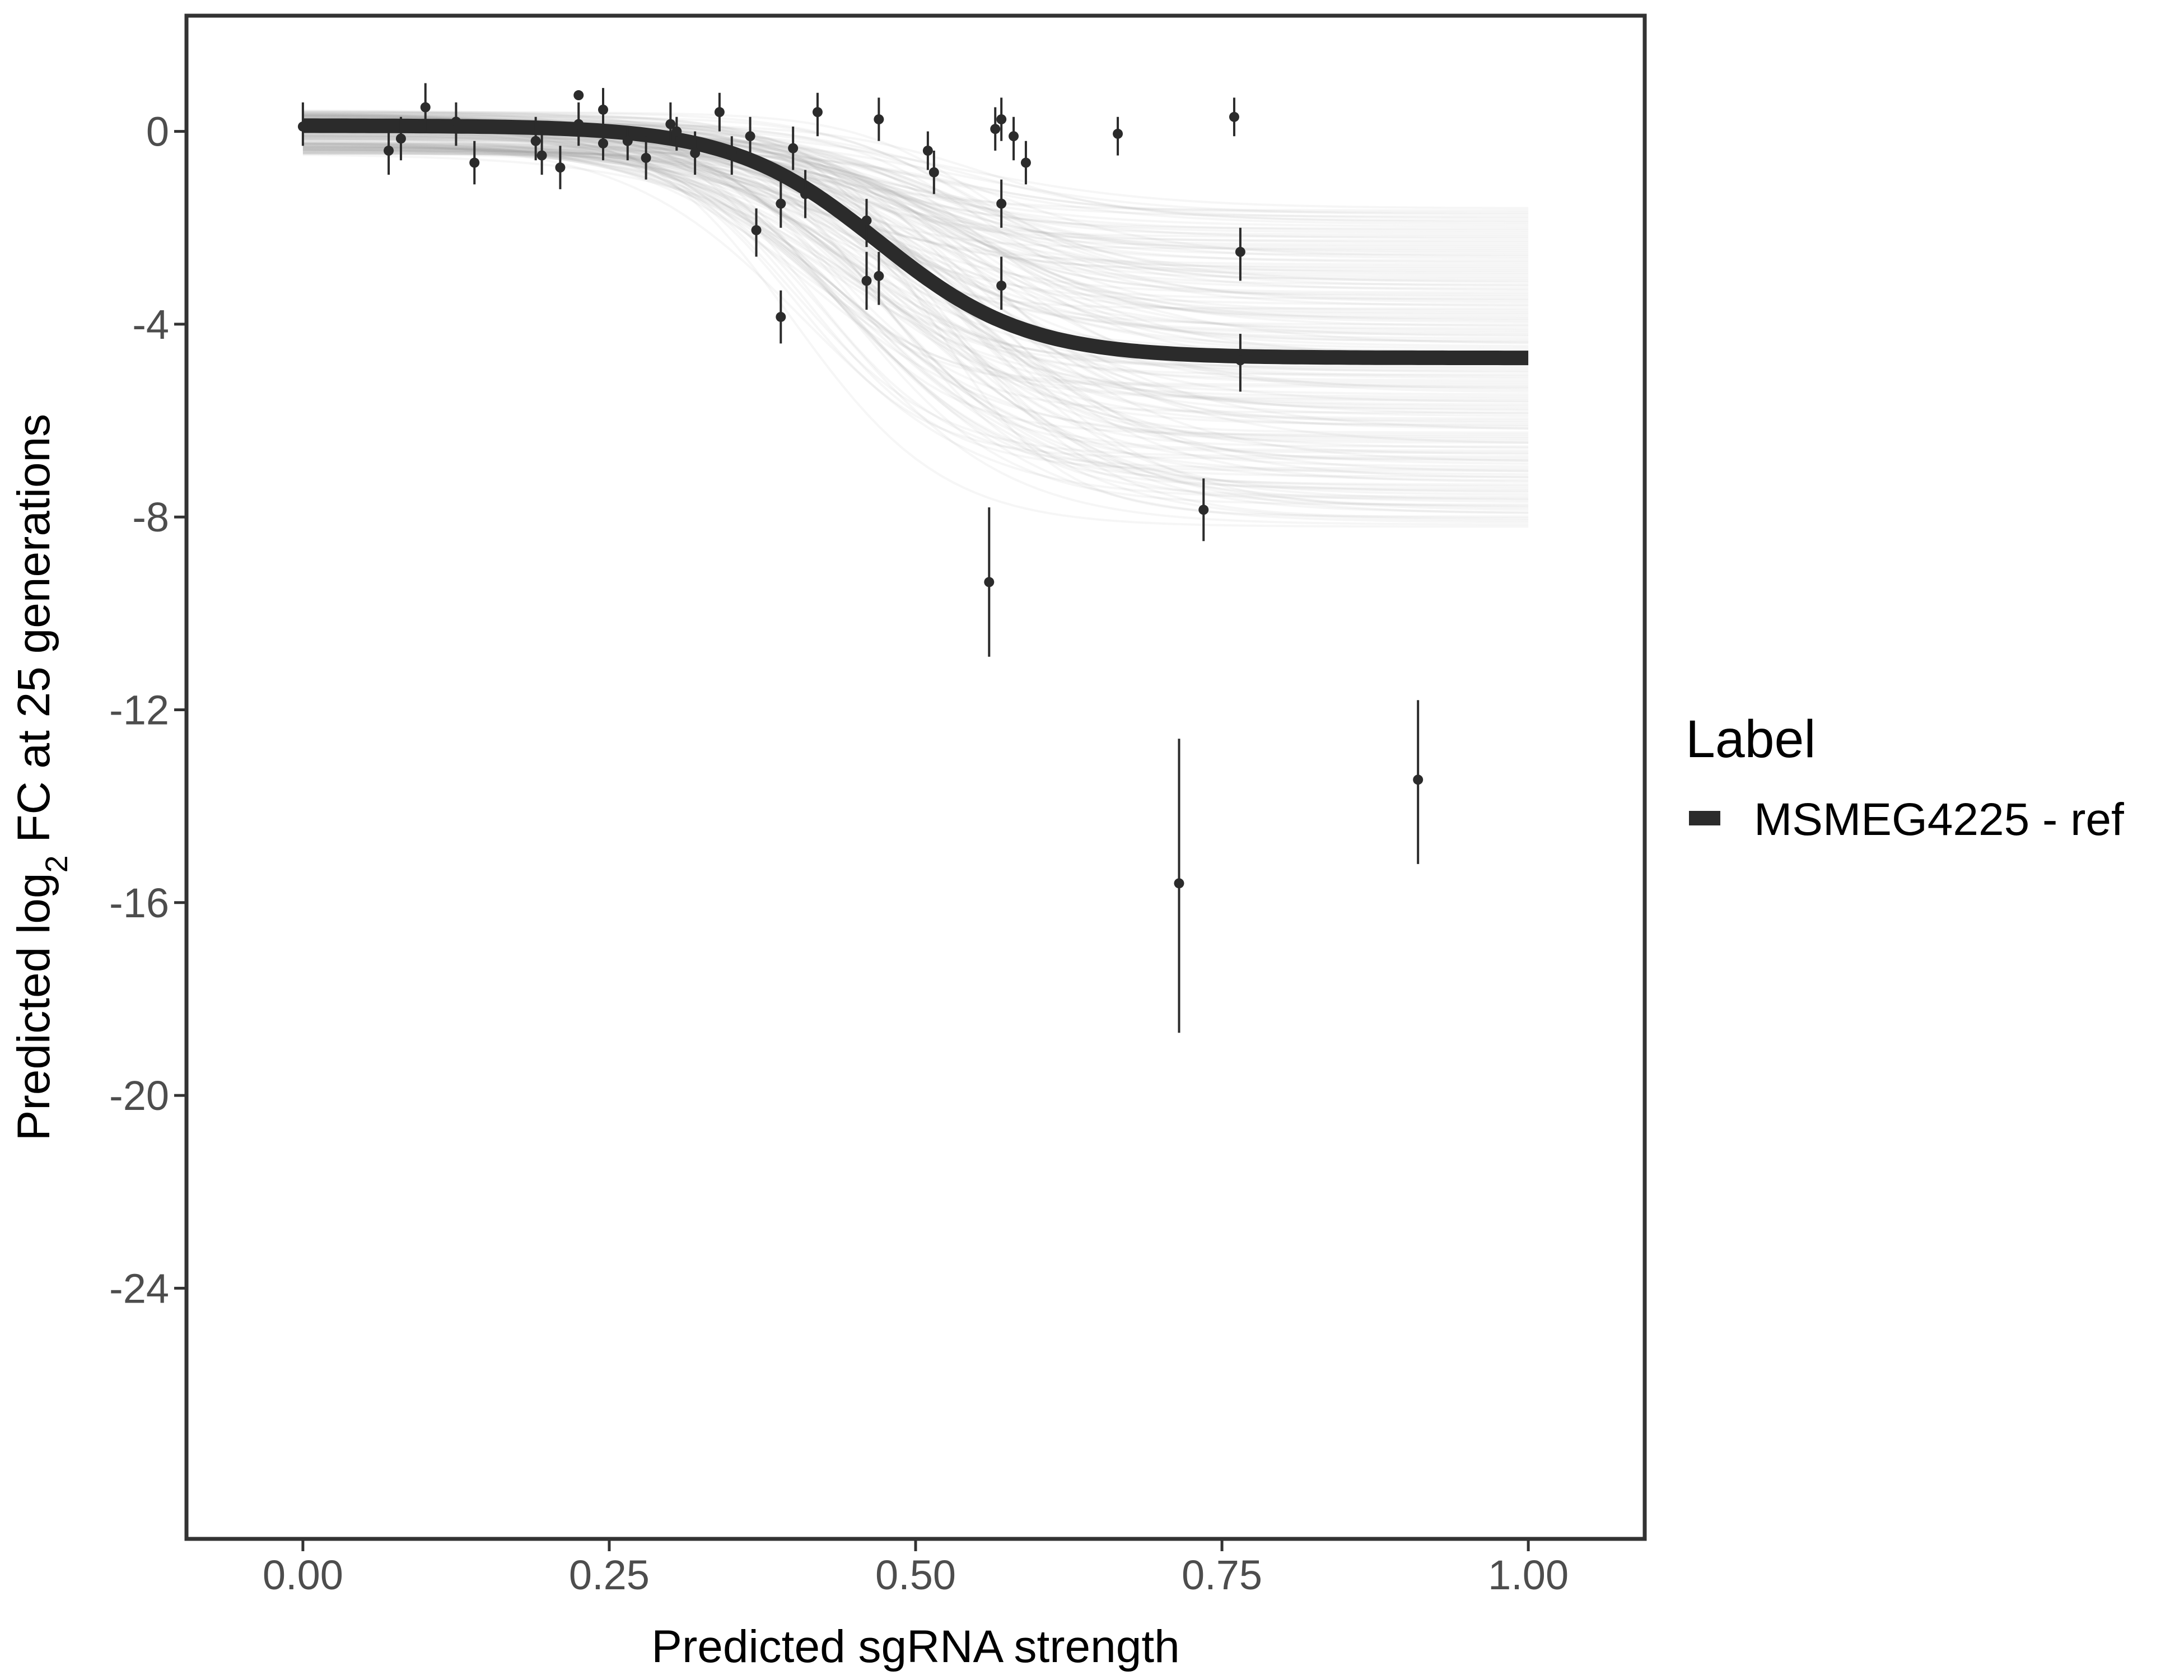 Image resolution: width=2184 pixels, height=1680 pixels. Describe the element at coordinates (1905, 777) in the screenshot. I see `legend: Label MSMEG4225 - ref` at that location.